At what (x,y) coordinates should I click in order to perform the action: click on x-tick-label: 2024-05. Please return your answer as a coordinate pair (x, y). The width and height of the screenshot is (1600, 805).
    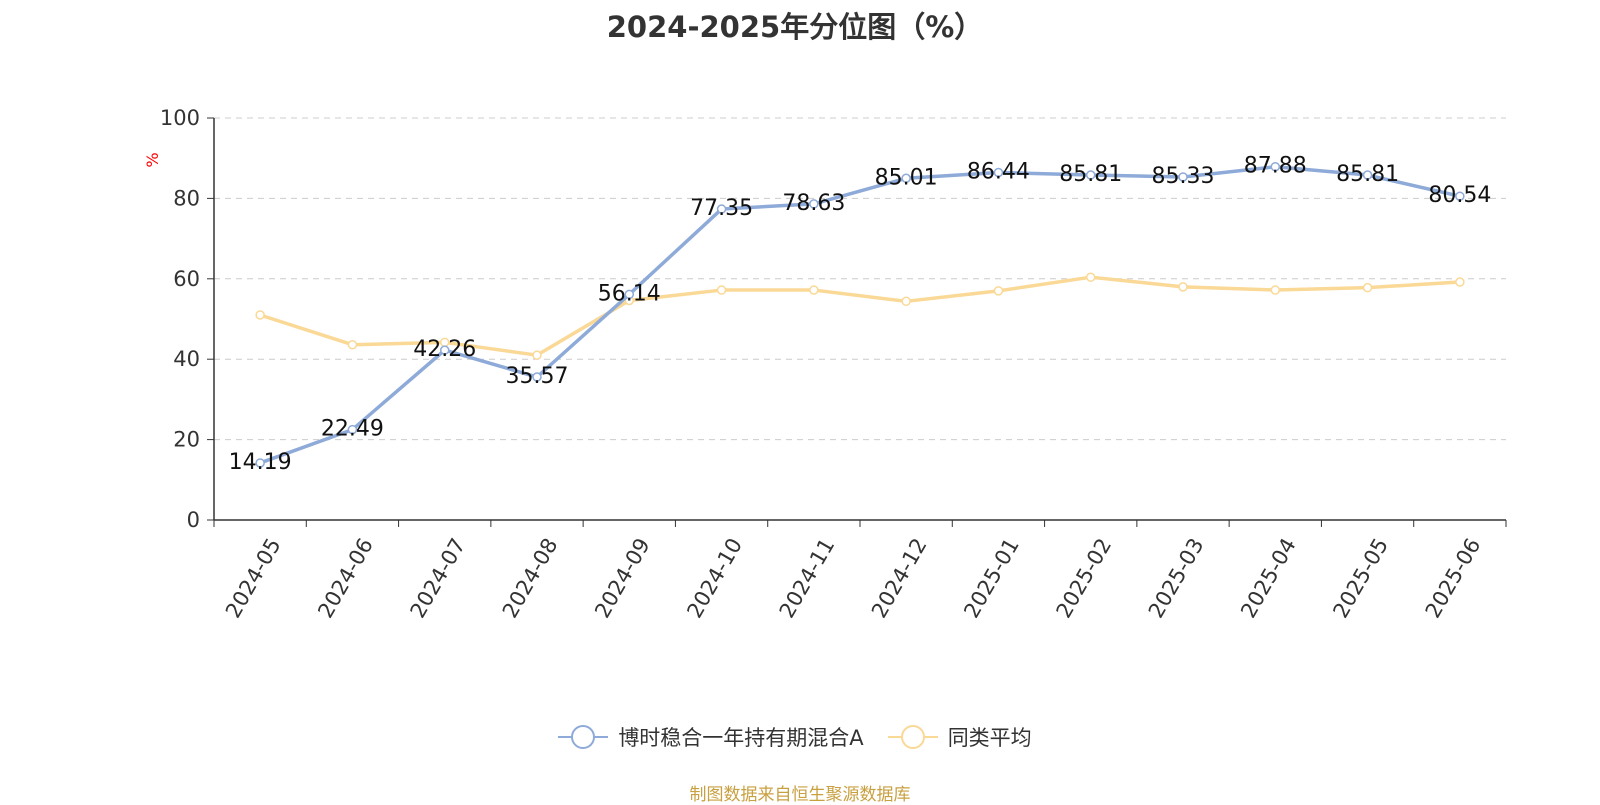
    Looking at the image, I should click on (253, 578).